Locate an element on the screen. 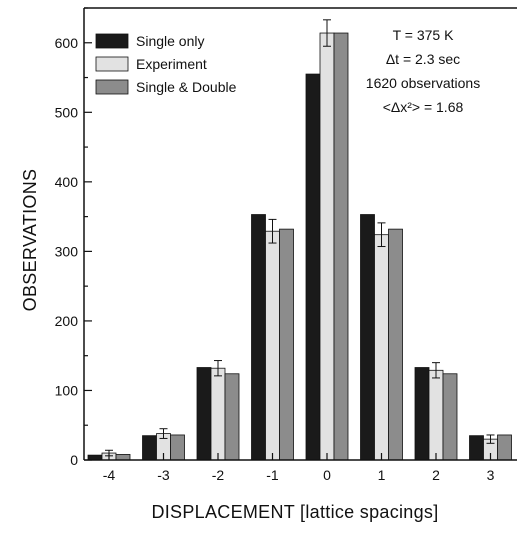  y-tick-label: 600 is located at coordinates (67, 43).